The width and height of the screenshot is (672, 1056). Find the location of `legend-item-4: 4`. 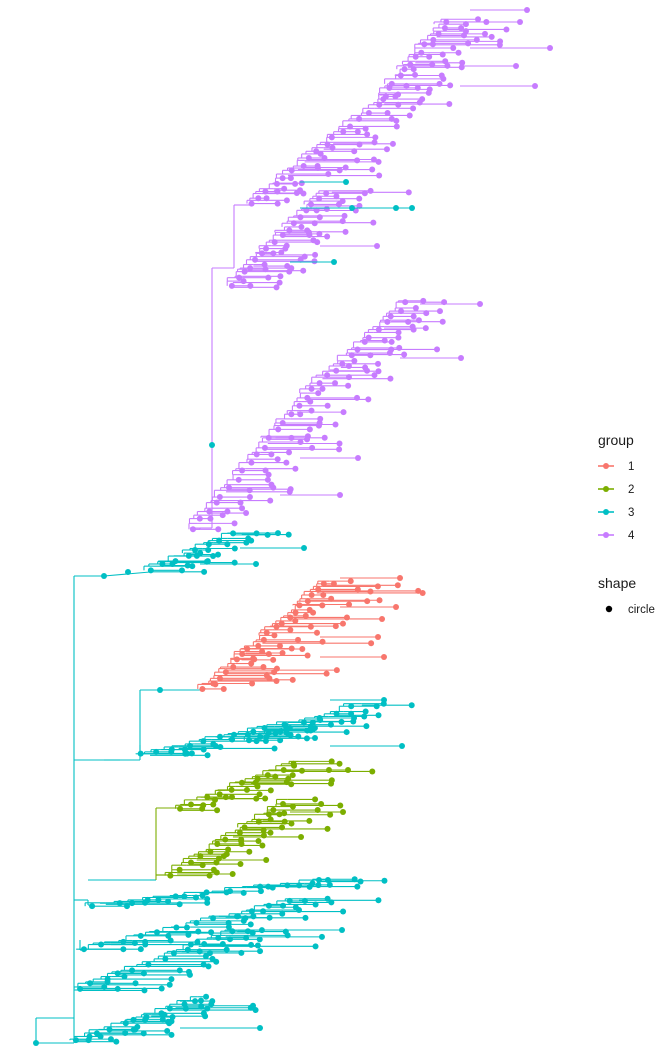

legend-item-4: 4 is located at coordinates (616, 536).